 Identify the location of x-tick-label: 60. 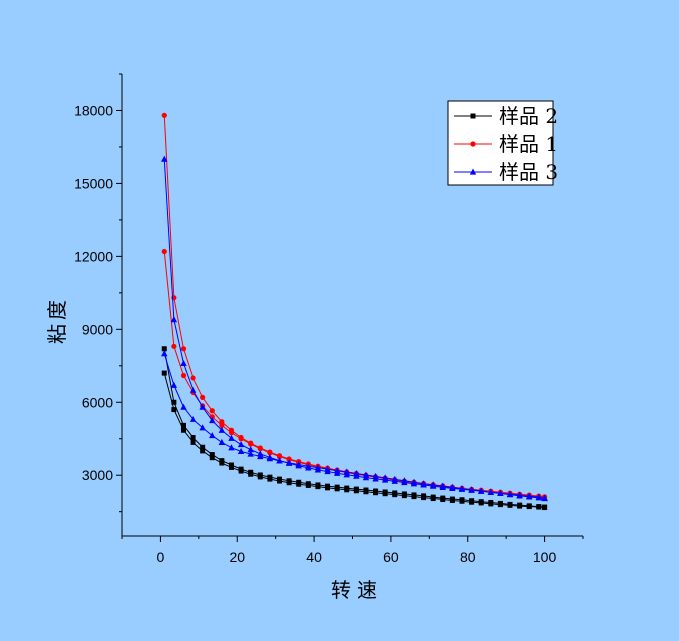
(391, 557).